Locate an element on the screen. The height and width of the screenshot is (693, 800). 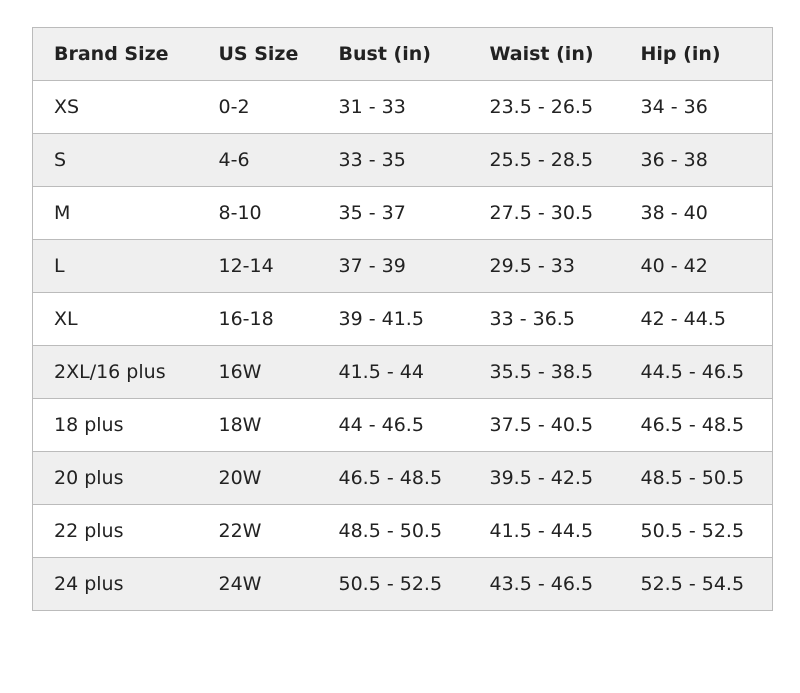
table-cell: 18W is located at coordinates (257, 425).